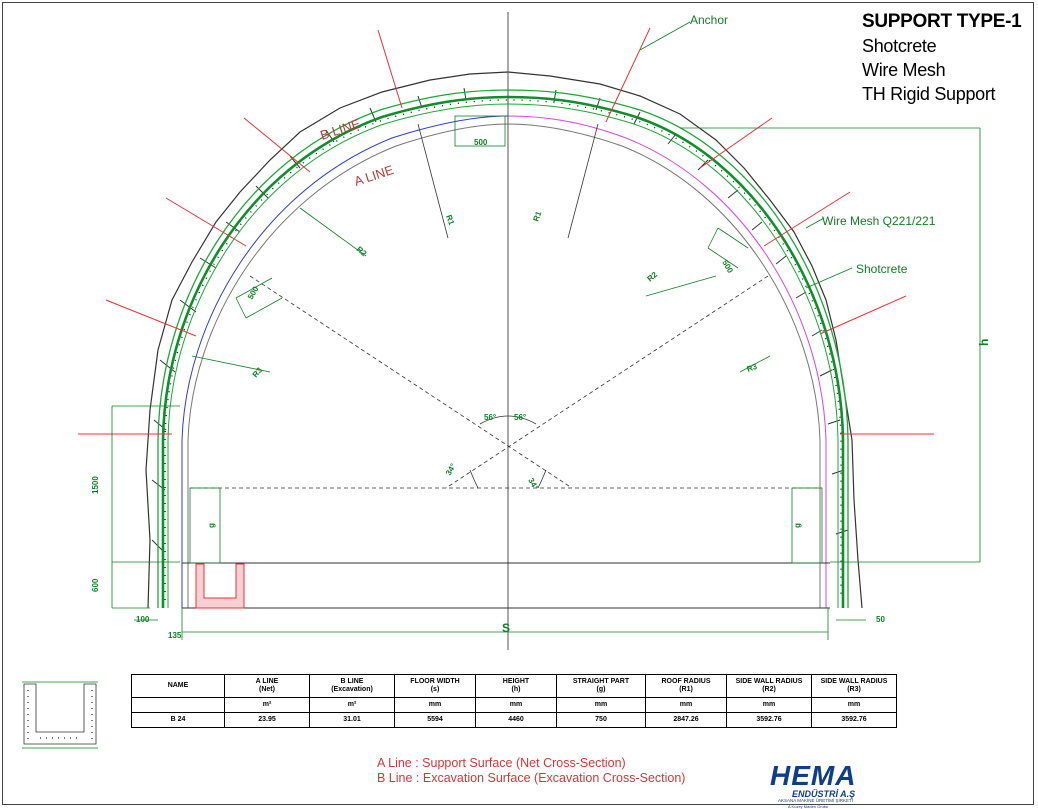 Image resolution: width=1038 pixels, height=809 pixels. I want to click on dim-1500: 1500, so click(95, 485).